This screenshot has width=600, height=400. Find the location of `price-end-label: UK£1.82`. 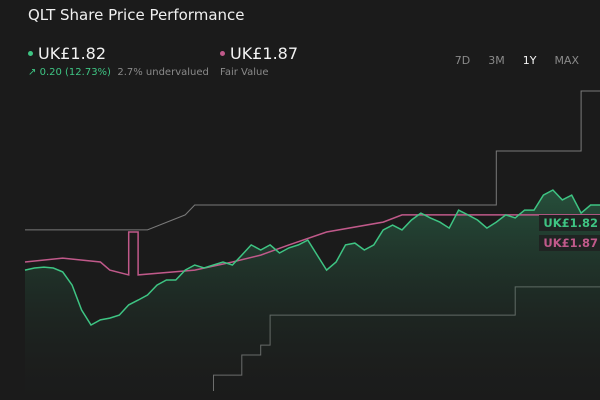

price-end-label: UK£1.82 is located at coordinates (569, 223).